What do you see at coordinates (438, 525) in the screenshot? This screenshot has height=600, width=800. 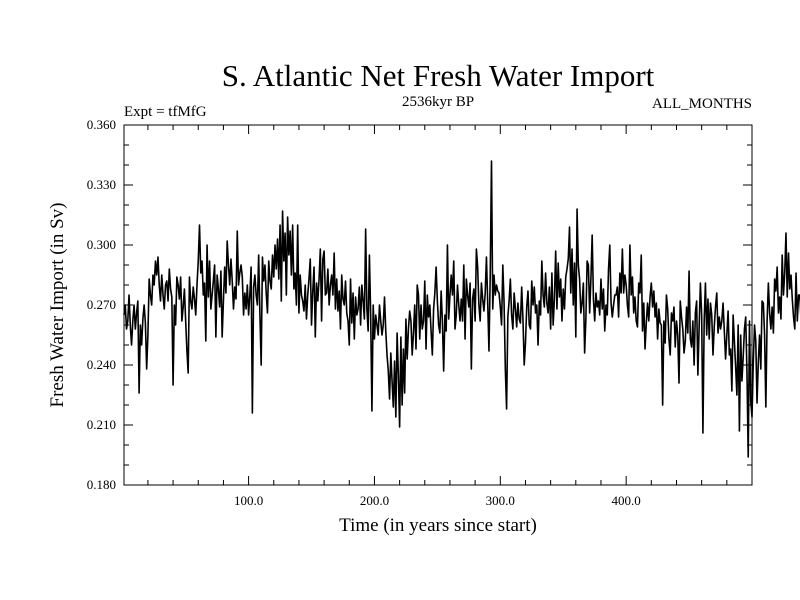 I see `x-axis-title: Time (in years since start)` at bounding box center [438, 525].